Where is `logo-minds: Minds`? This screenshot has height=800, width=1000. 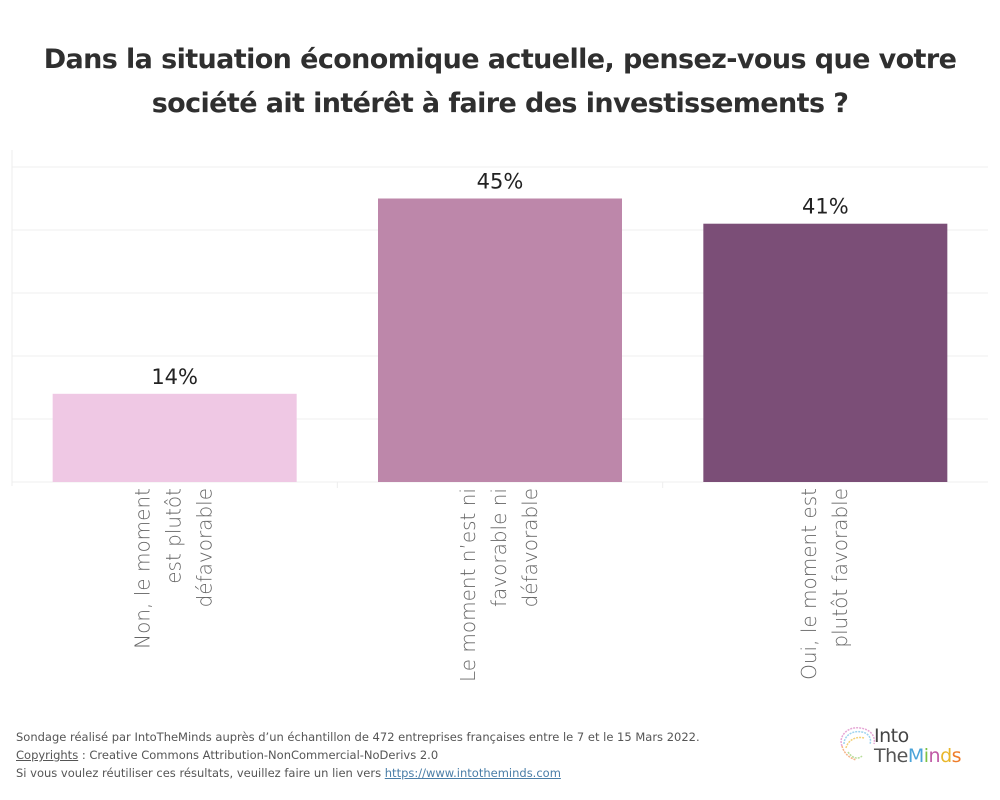
logo-minds: Minds is located at coordinates (934, 756).